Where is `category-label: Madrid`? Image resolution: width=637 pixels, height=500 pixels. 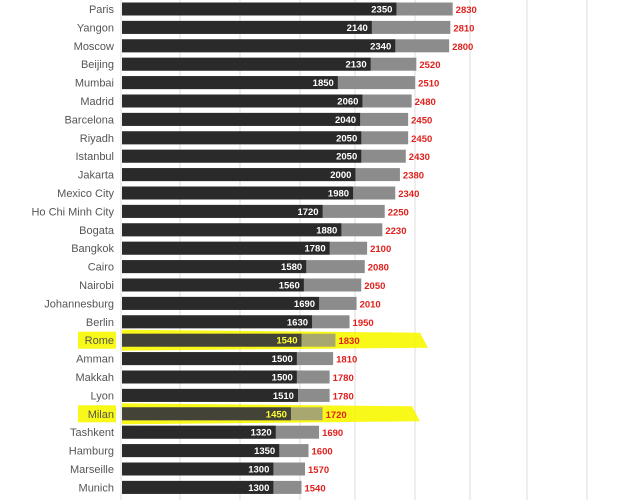
category-label: Madrid is located at coordinates (97, 102).